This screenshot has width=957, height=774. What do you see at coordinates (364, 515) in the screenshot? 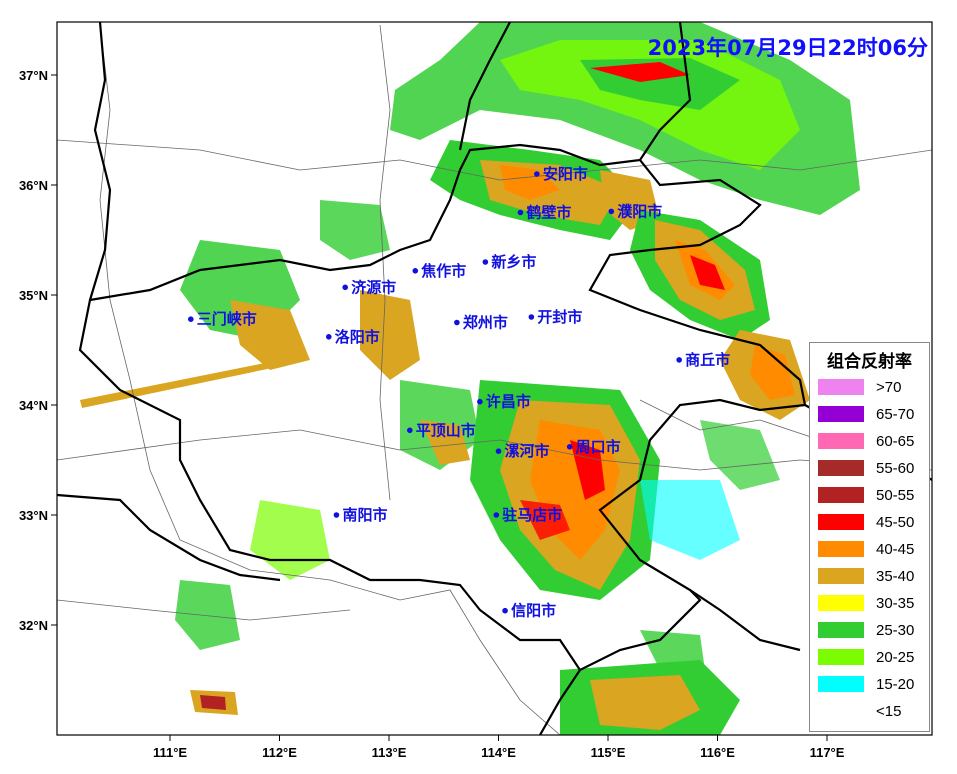
I see `city-label: 南阳市` at bounding box center [364, 515].